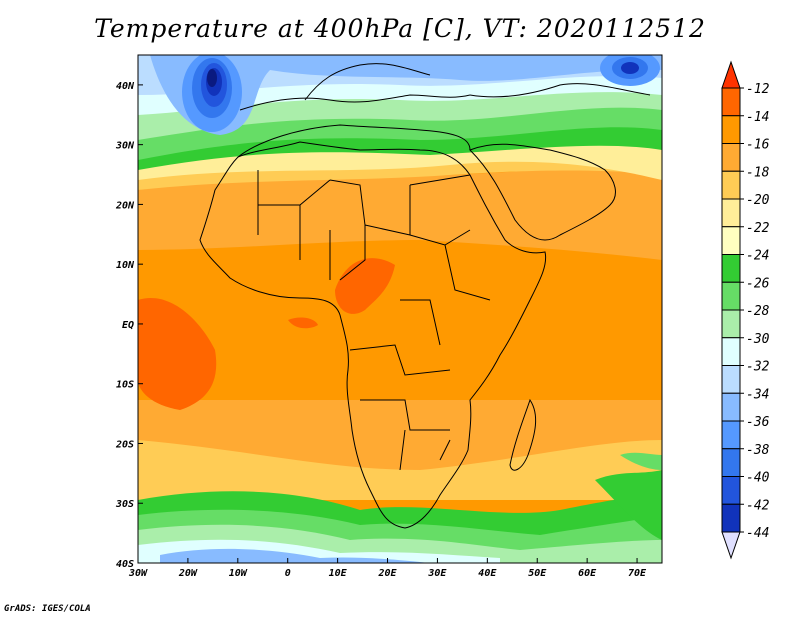 Image resolution: width=800 pixels, height=618 pixels. What do you see at coordinates (537, 573) in the screenshot?
I see `lon-tick-label: 50E` at bounding box center [537, 573].